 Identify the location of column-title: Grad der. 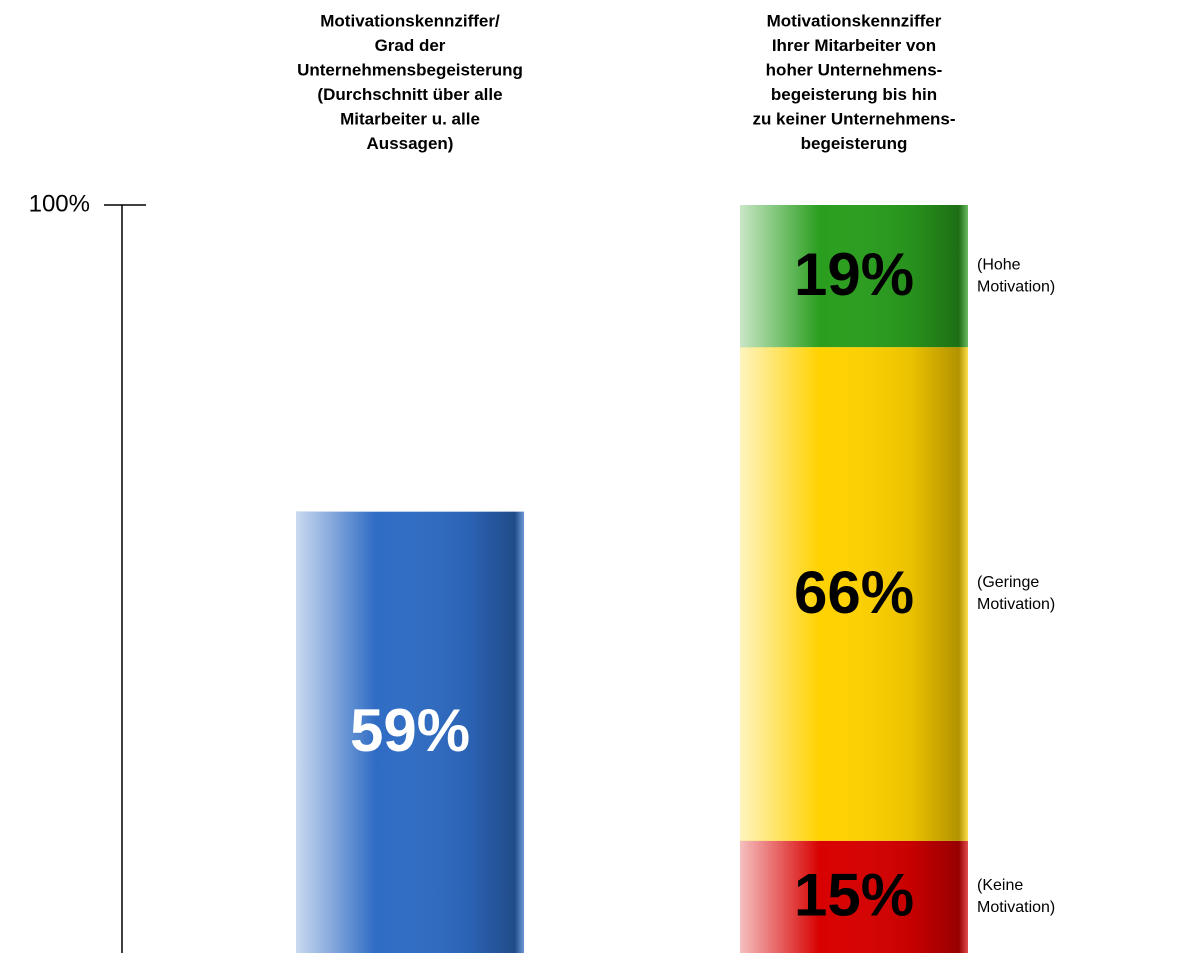
(410, 45).